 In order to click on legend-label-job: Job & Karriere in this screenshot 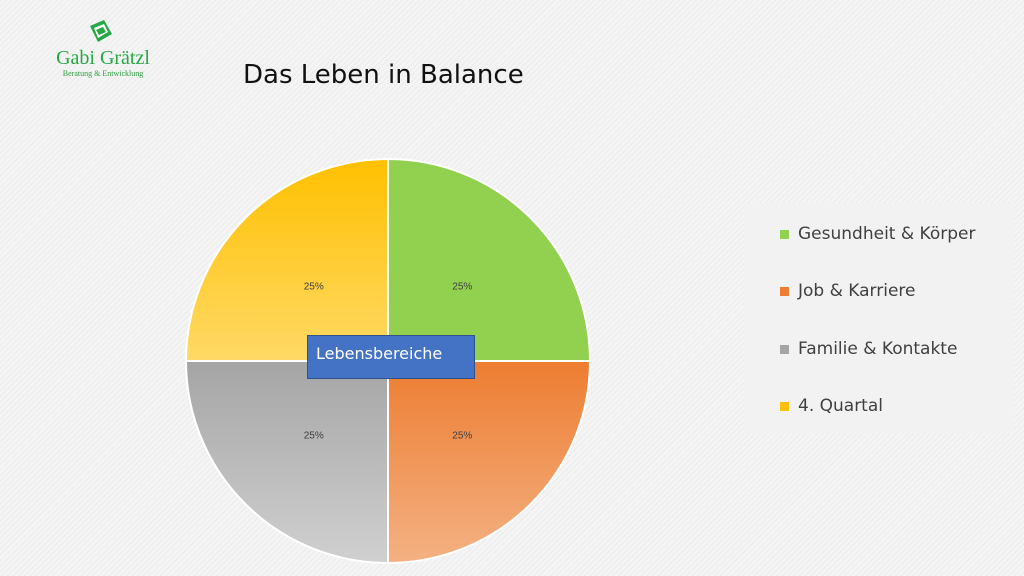, I will do `click(857, 291)`.